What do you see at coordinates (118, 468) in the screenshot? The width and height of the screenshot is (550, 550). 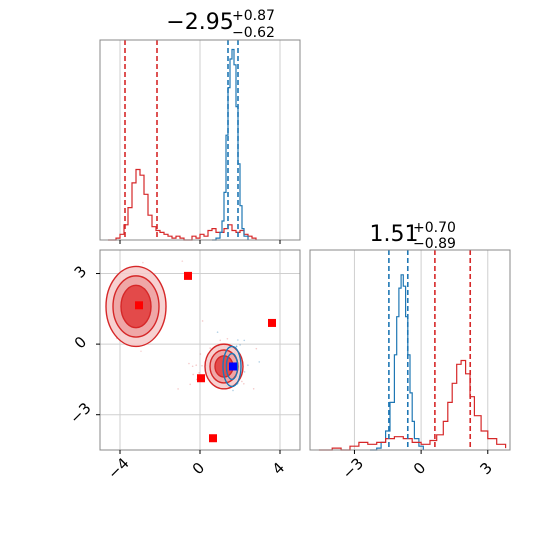 I see `joint-x-tick-label: −4` at bounding box center [118, 468].